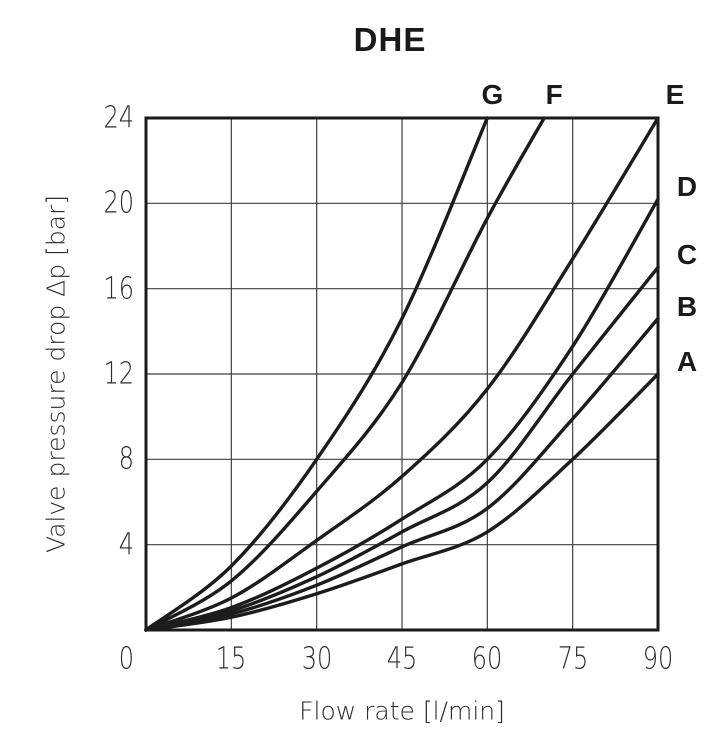 This screenshot has width=723, height=753. Describe the element at coordinates (118, 289) in the screenshot. I see `y-tick-16: 16` at that location.